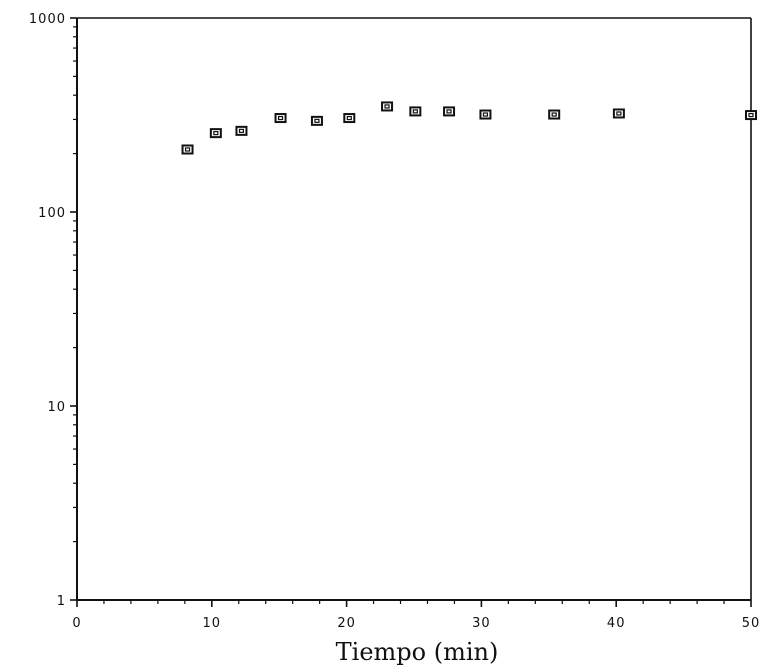 The width and height of the screenshot is (761, 667). Describe the element at coordinates (616, 623) in the screenshot. I see `x-tick-label: 40` at that location.